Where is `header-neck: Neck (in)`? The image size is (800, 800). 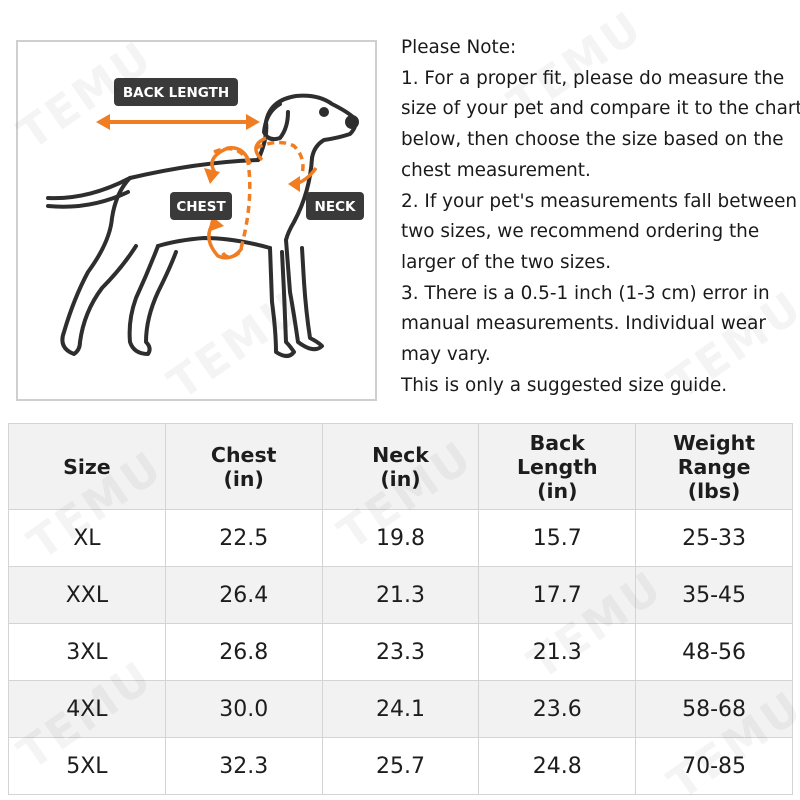
header-neck: Neck (in) is located at coordinates (400, 466).